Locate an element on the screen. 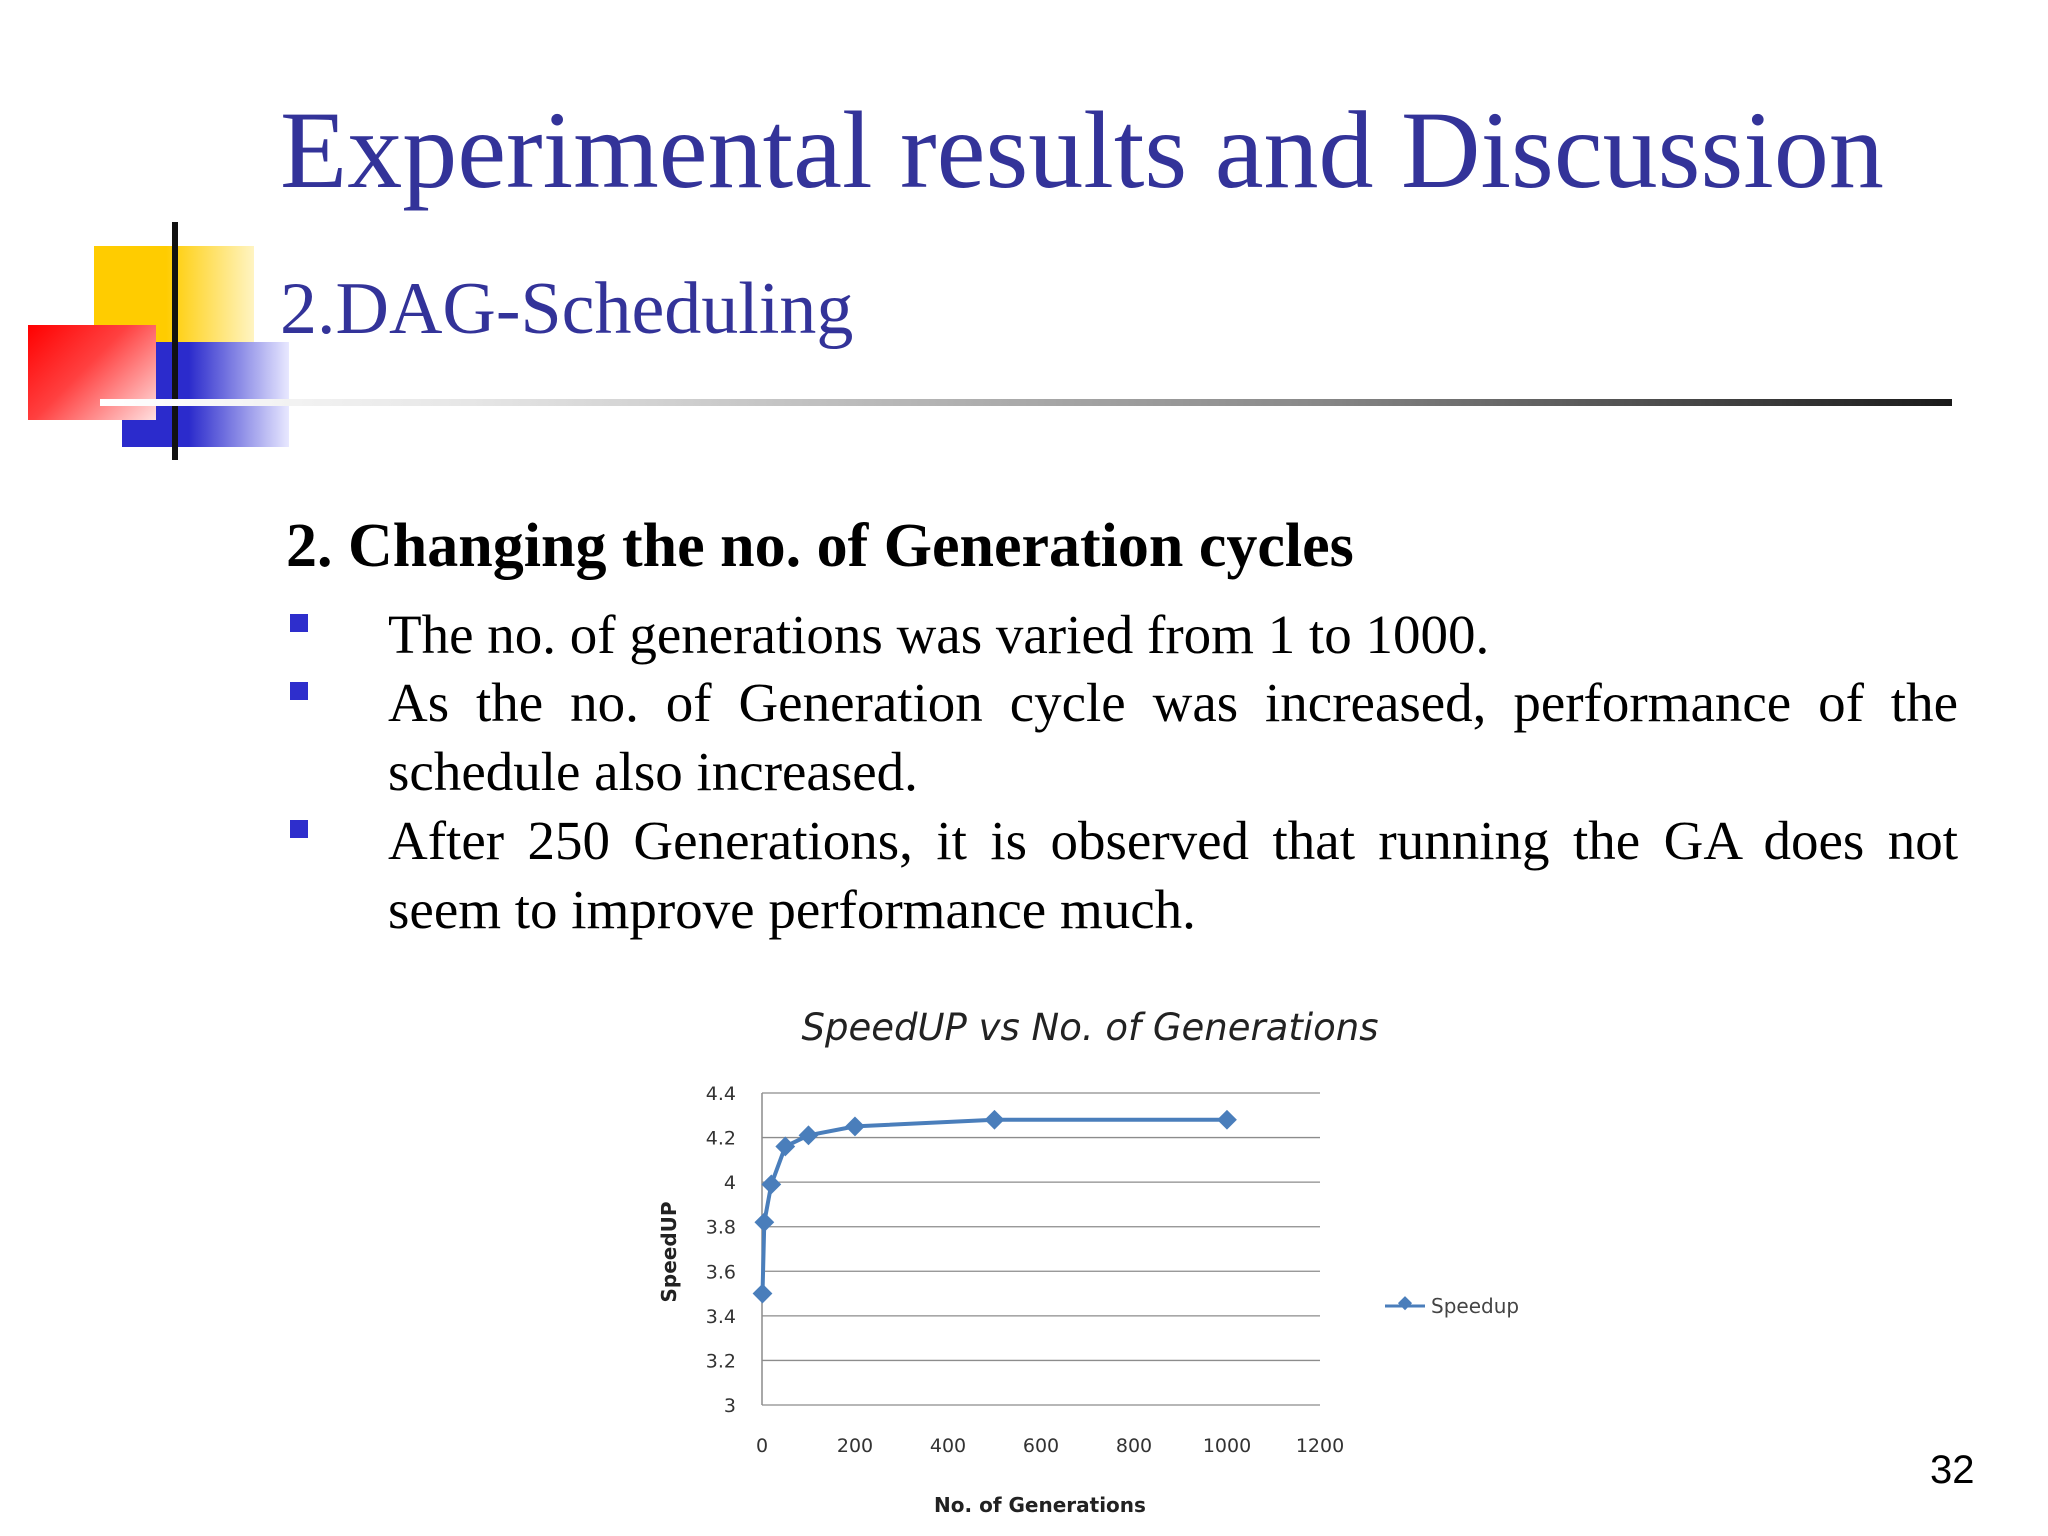  x-tick-label: 600 is located at coordinates (1041, 1446).